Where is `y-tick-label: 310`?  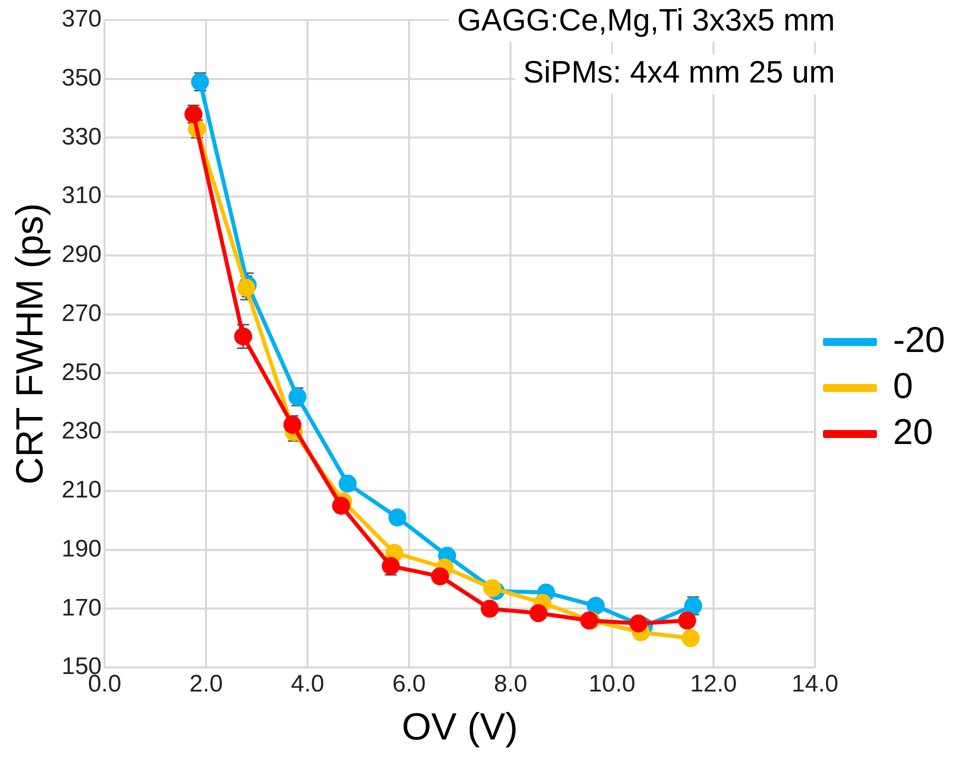
y-tick-label: 310 is located at coordinates (82, 196).